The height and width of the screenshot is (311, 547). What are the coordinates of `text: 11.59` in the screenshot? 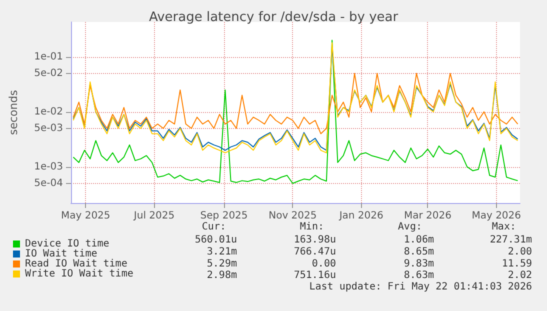 It's located at (517, 264).